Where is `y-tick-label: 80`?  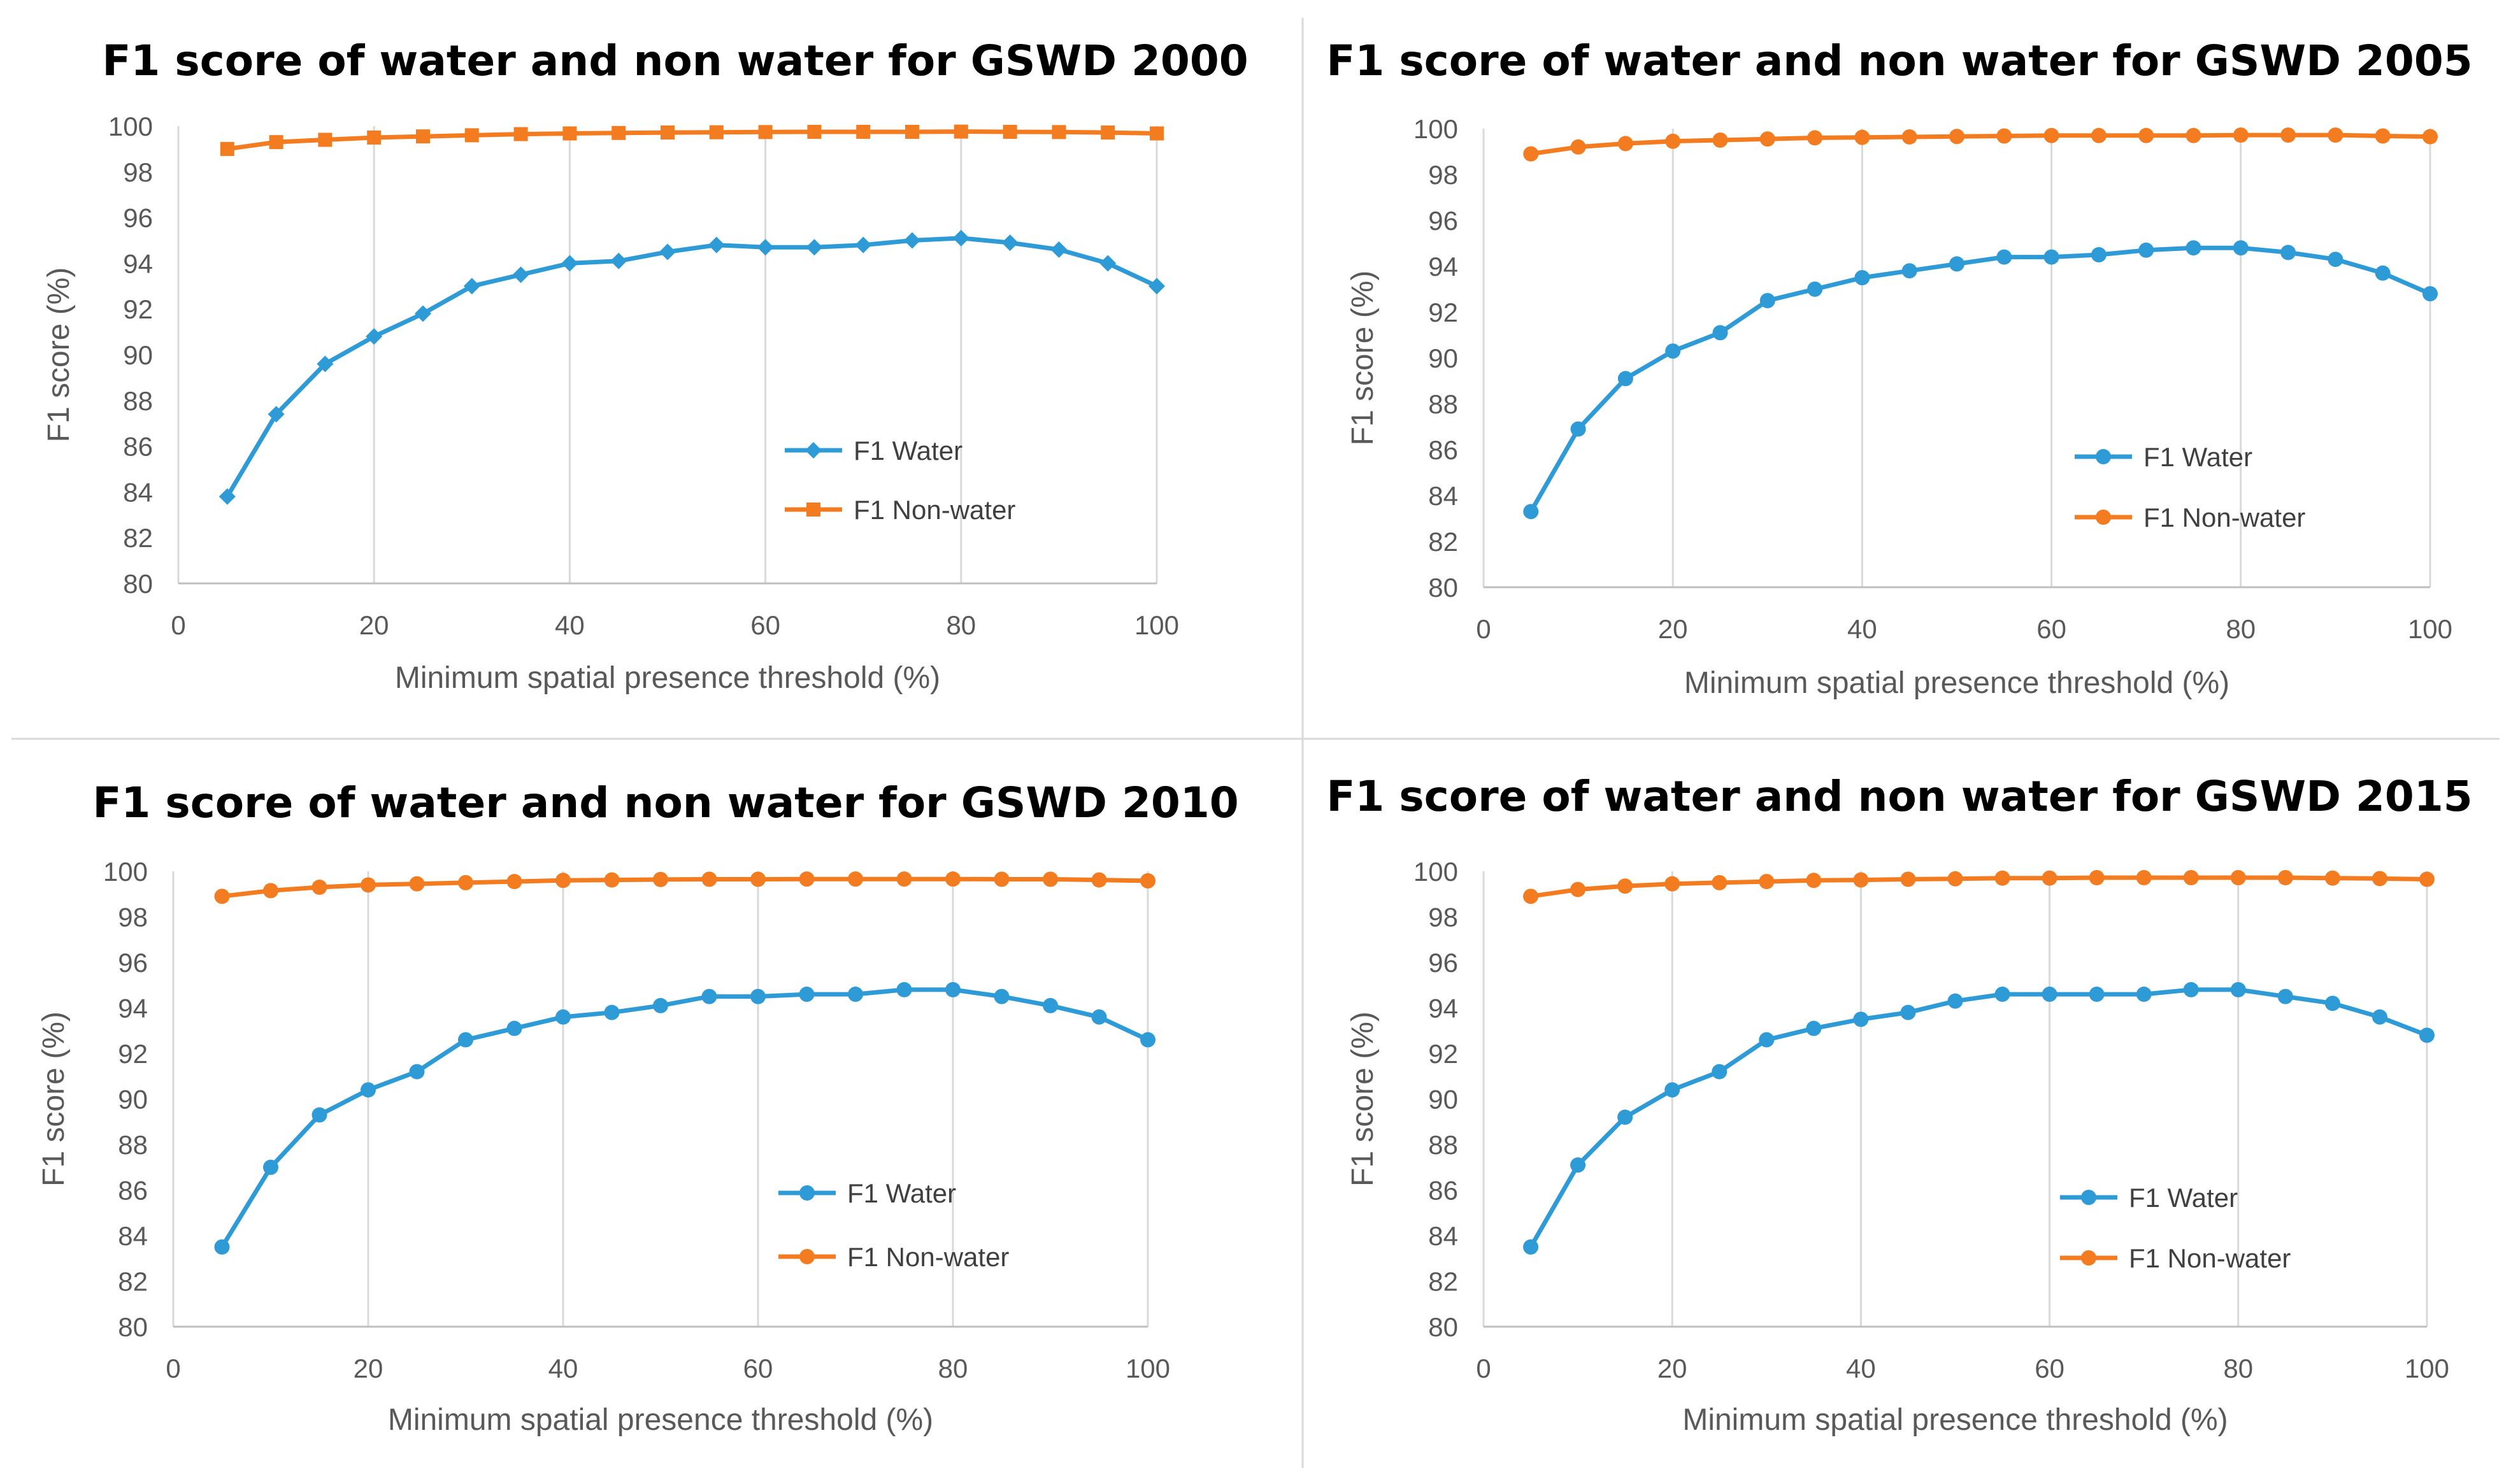 y-tick-label: 80 is located at coordinates (1443, 1327).